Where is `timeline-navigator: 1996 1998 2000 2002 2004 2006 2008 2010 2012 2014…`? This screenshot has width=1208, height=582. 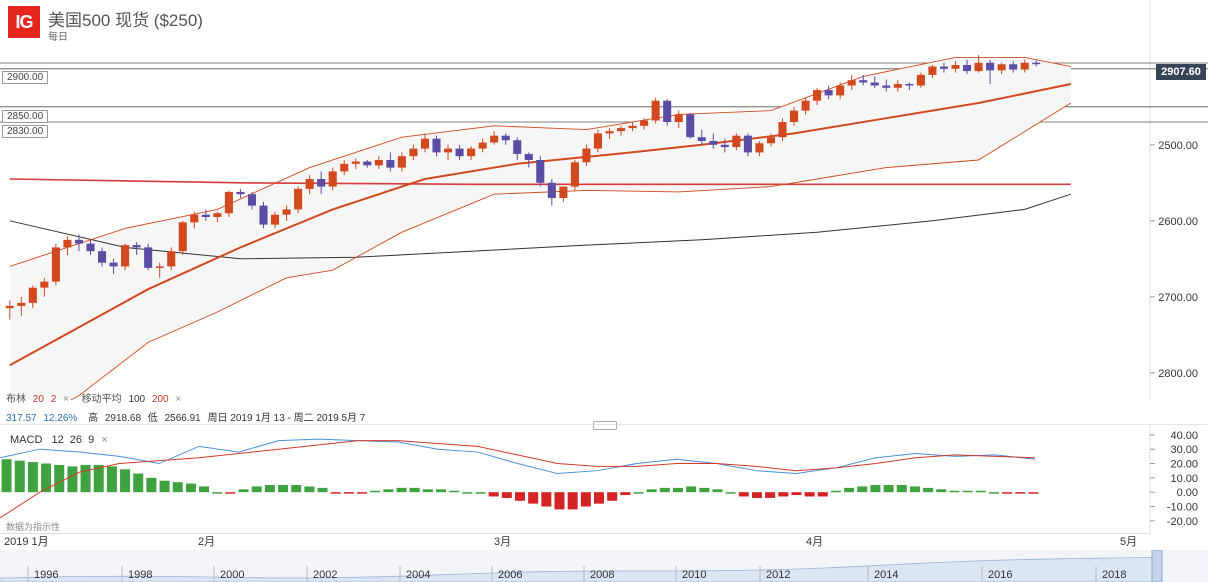
timeline-navigator: 1996 1998 2000 2002 2004 2006 2008 2010 2012 2014… is located at coordinates (604, 566).